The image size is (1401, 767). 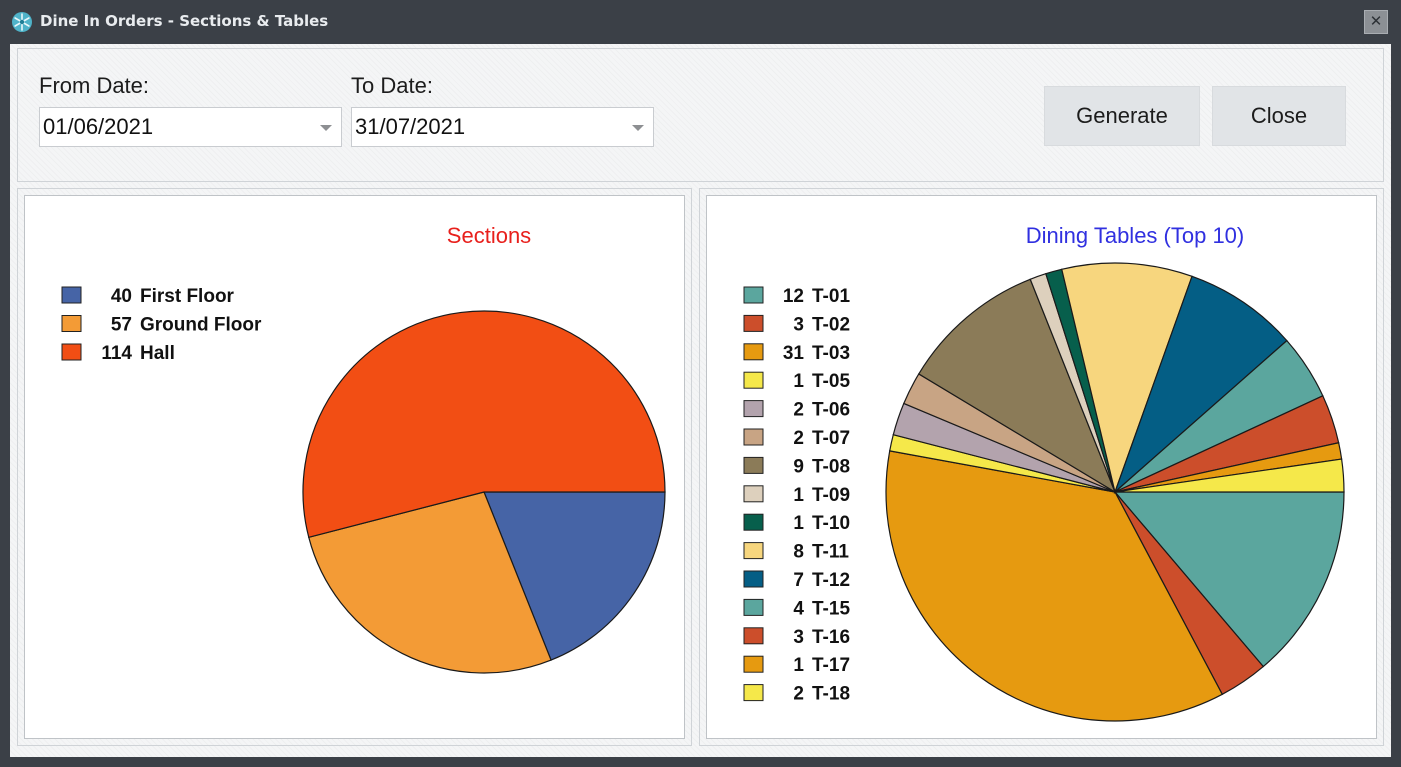 I want to click on legend-value-ground-floor: 57, so click(x=121, y=325).